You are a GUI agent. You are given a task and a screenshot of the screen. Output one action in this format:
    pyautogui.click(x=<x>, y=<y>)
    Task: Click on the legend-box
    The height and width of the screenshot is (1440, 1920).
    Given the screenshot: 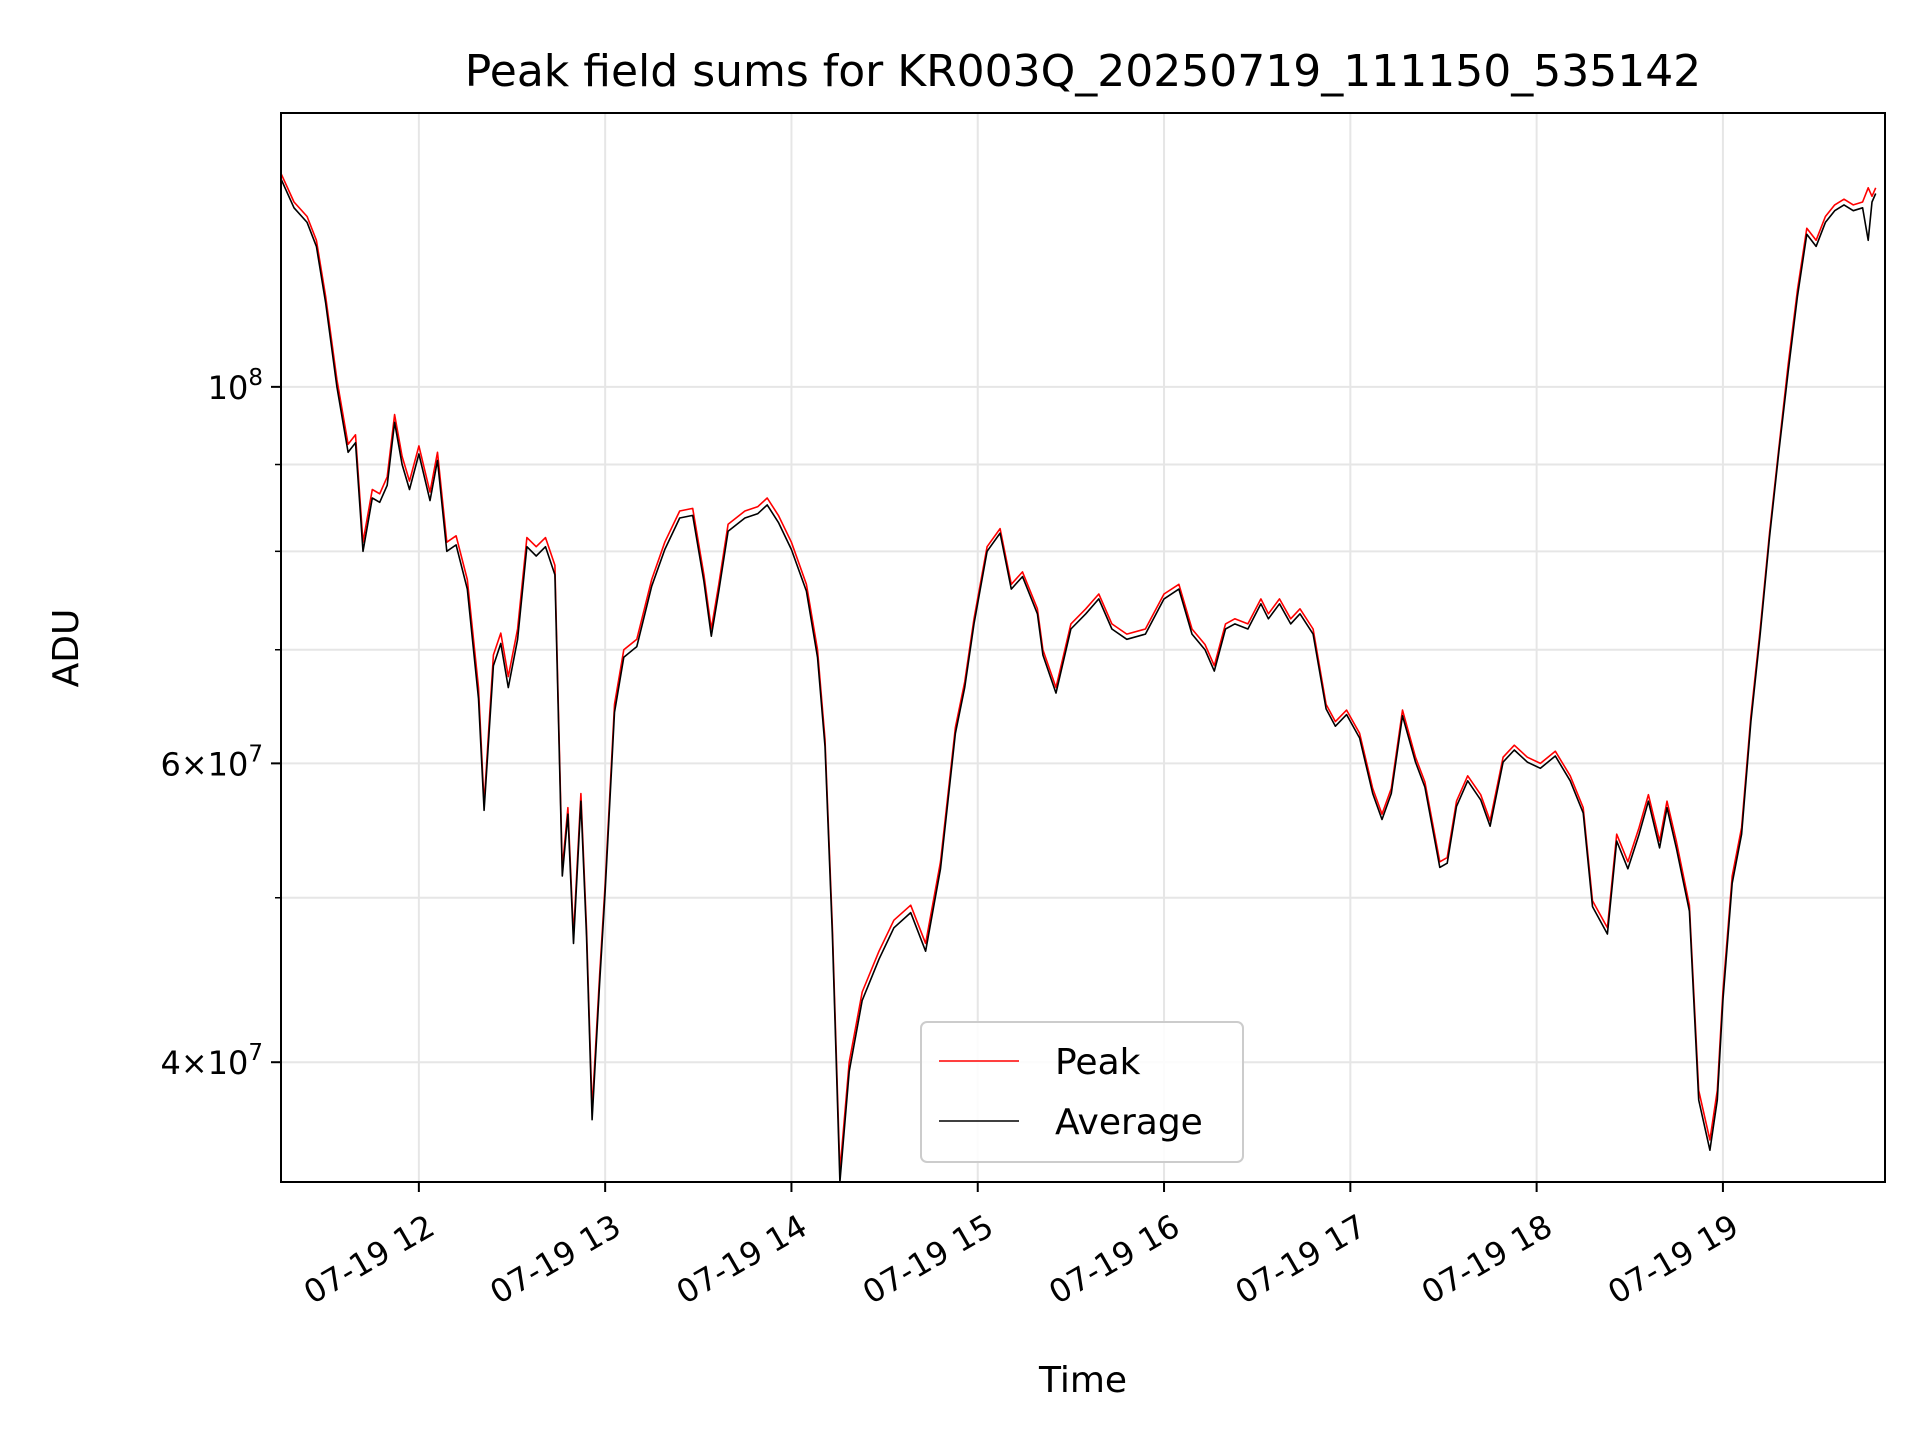 What is the action you would take?
    pyautogui.click(x=1082, y=1092)
    